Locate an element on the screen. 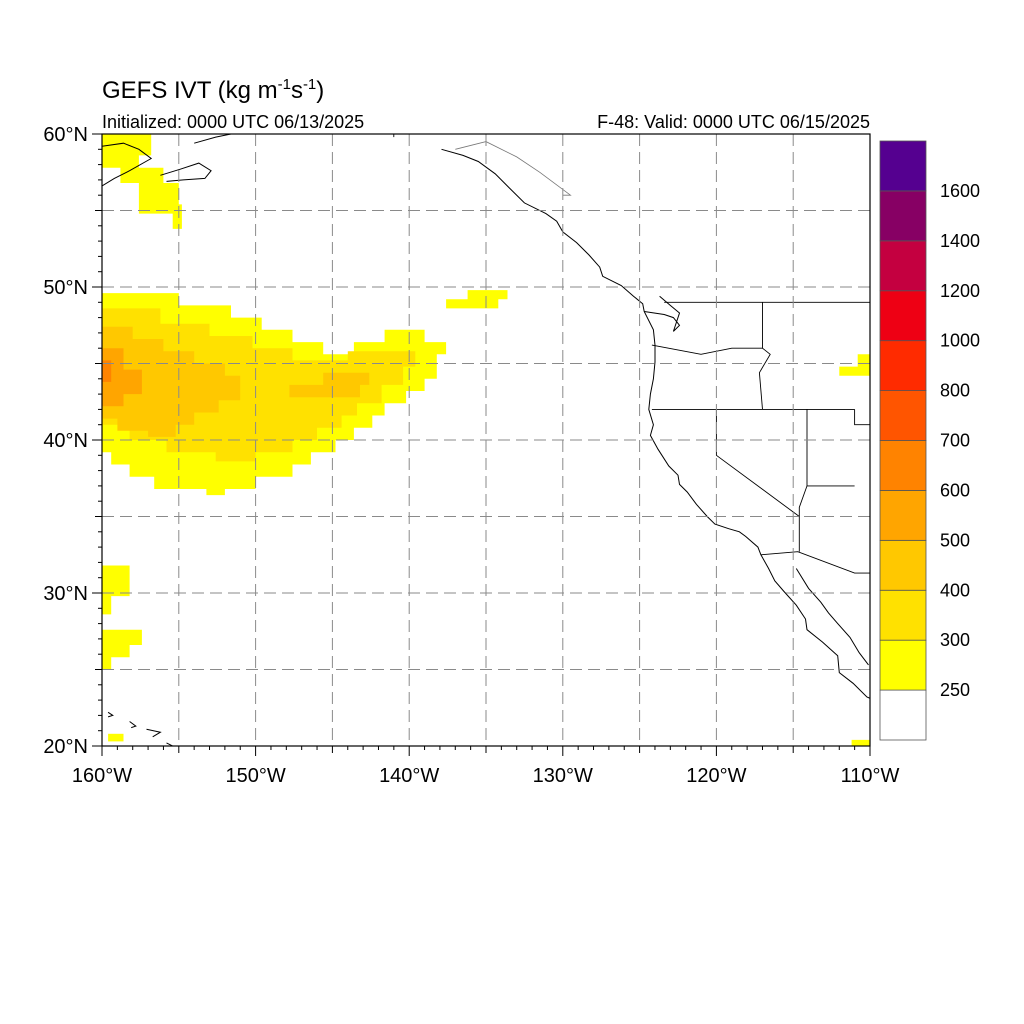 The image size is (1024, 1024). lon-tick-label: 110°W is located at coordinates (870, 776).